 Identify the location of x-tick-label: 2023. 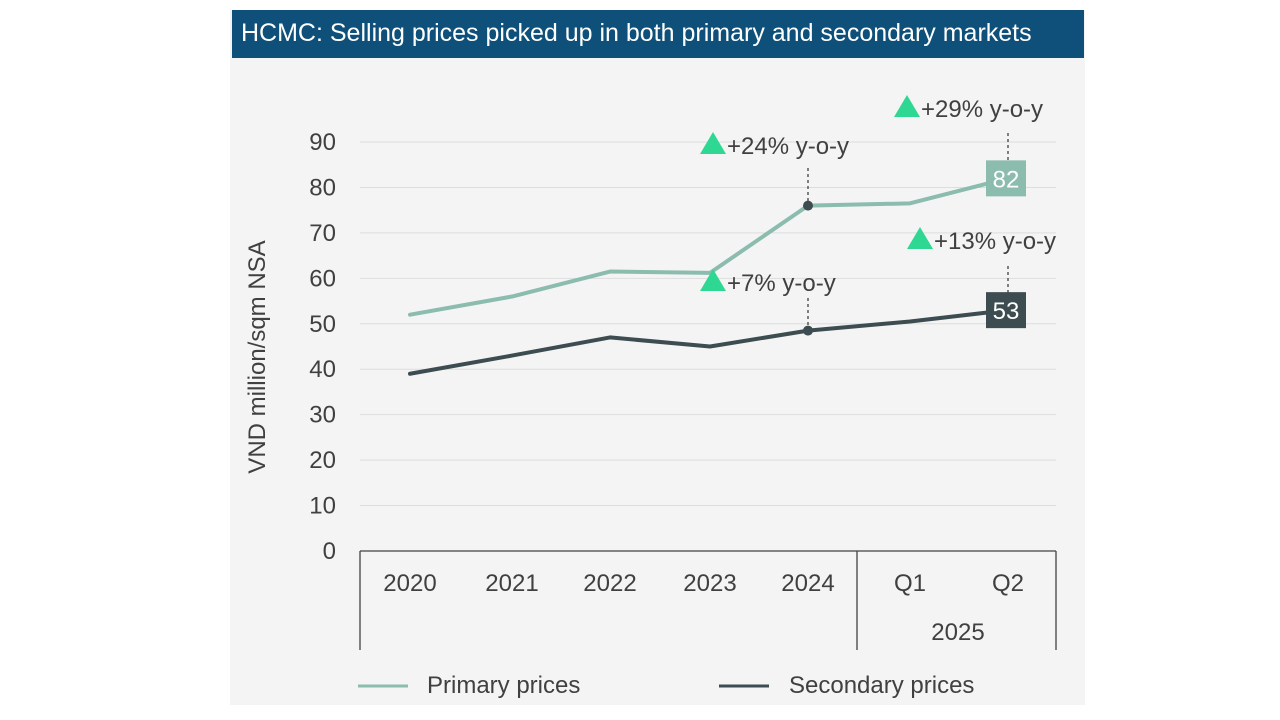
(709, 583).